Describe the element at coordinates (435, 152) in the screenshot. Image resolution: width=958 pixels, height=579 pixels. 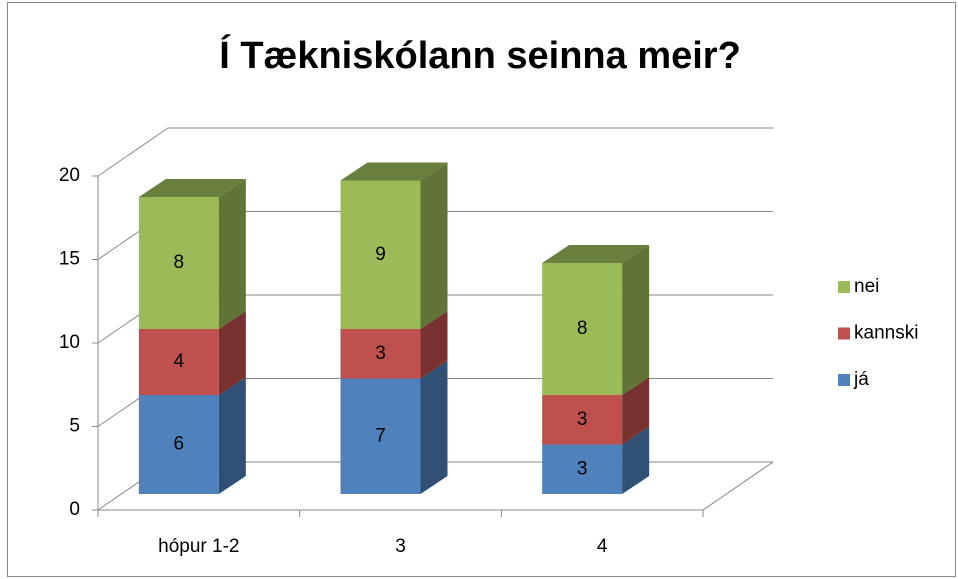
I see `grid-line` at that location.